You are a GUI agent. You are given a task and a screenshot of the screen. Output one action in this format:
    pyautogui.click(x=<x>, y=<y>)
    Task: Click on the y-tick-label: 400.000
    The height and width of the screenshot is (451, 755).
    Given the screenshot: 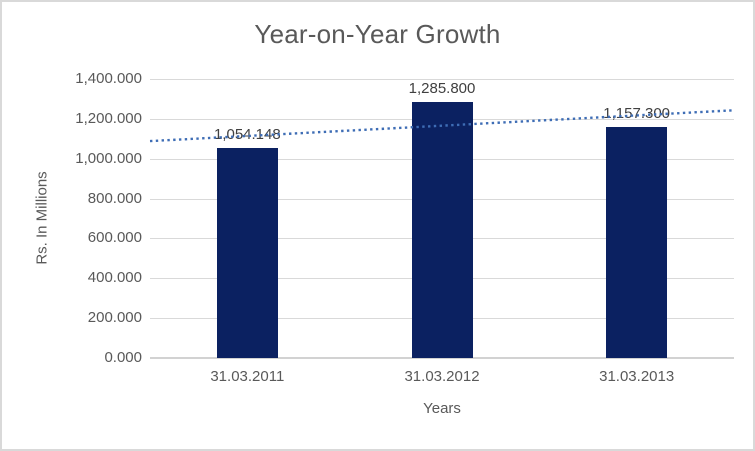 What is the action you would take?
    pyautogui.click(x=114, y=278)
    